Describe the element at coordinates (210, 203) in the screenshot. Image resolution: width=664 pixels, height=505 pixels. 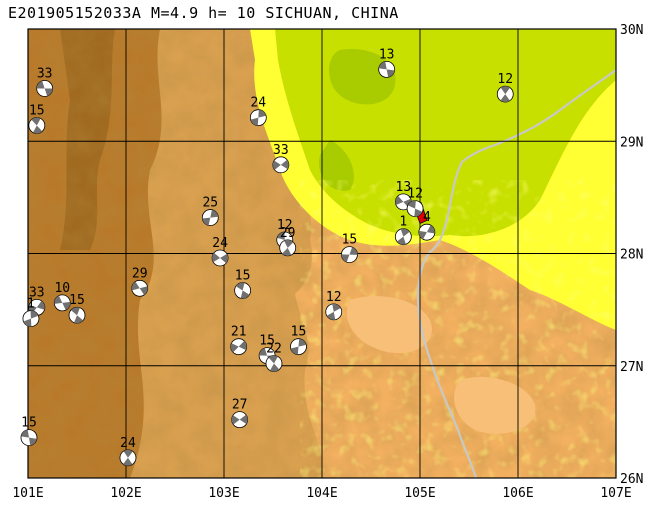
I see `event-depth-label: 25` at that location.